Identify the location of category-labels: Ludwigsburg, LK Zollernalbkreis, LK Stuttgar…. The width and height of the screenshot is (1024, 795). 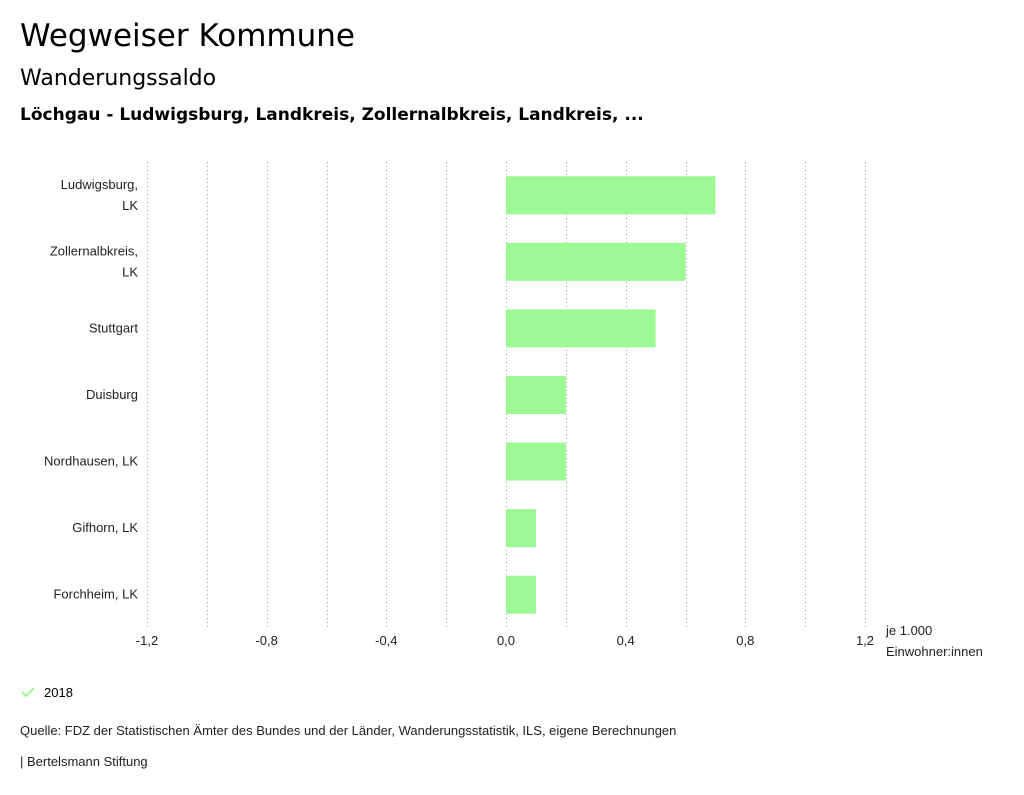
(91, 389).